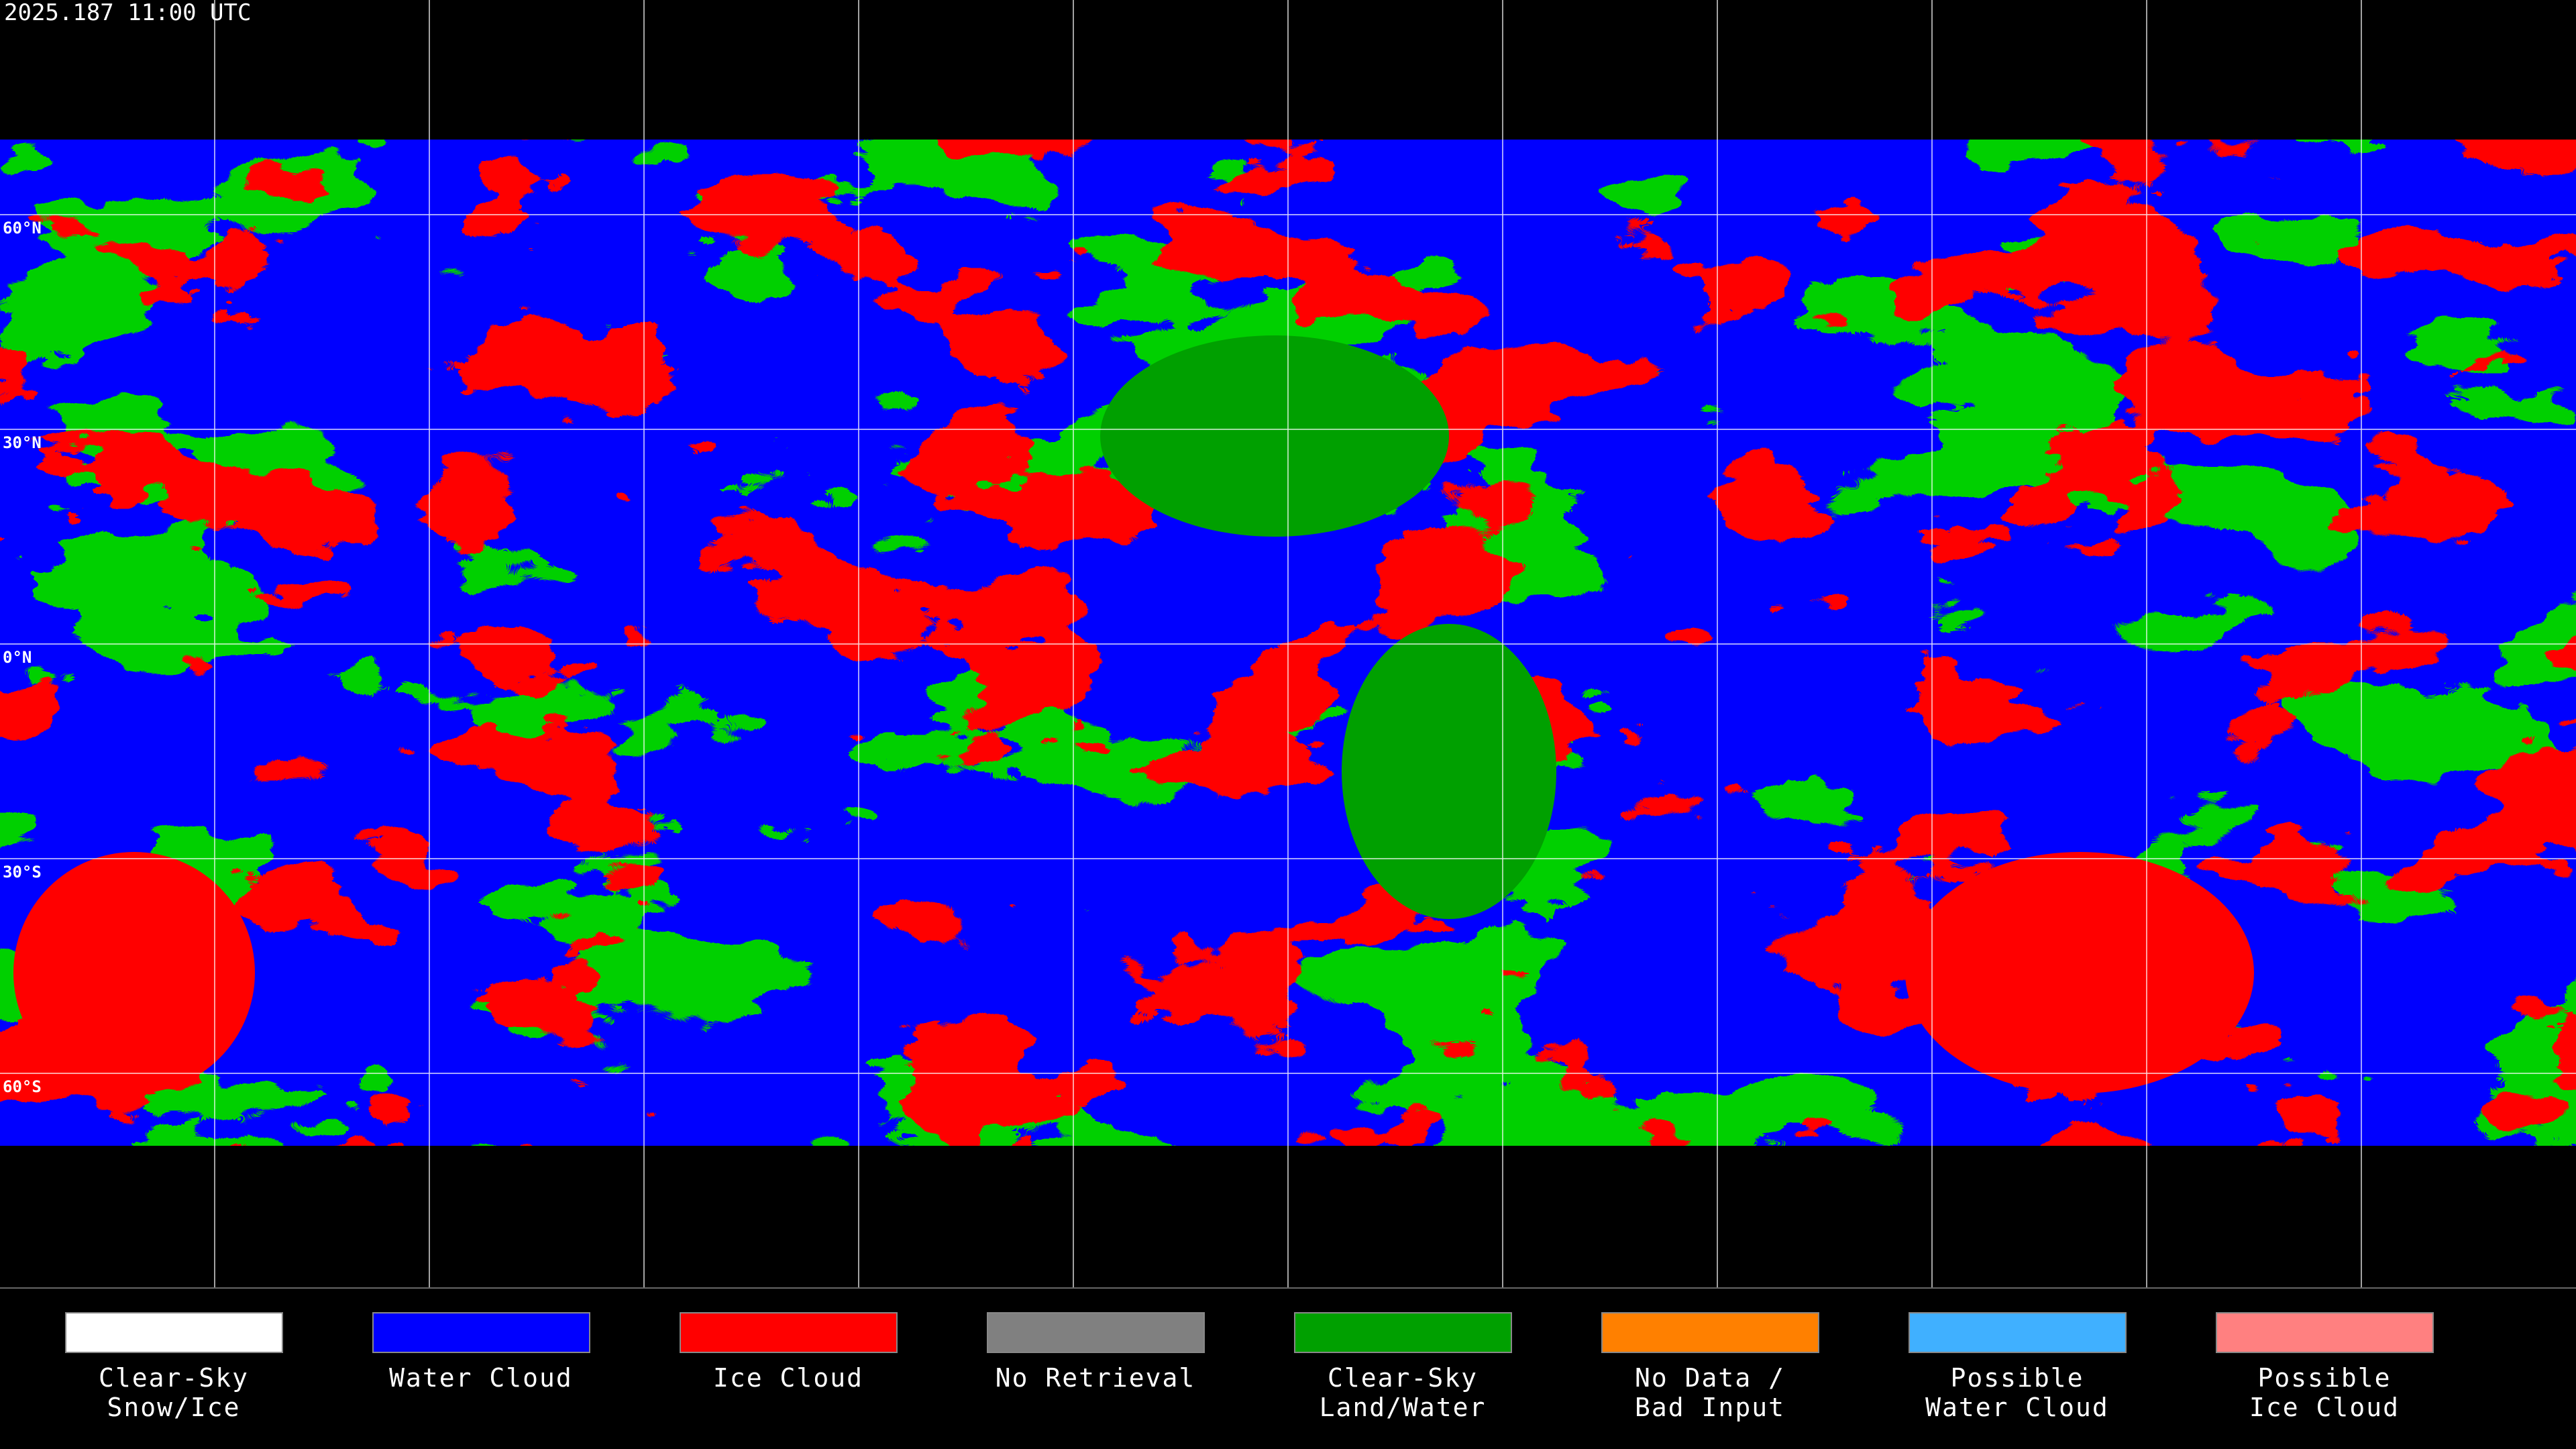 Image resolution: width=2576 pixels, height=1449 pixels. I want to click on legend-label: Snow/Ice, so click(173, 1407).